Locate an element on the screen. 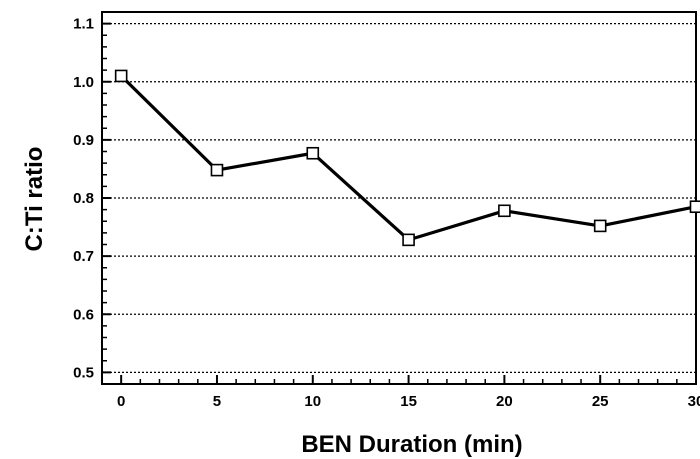  x-tick-label: 10 is located at coordinates (312, 401).